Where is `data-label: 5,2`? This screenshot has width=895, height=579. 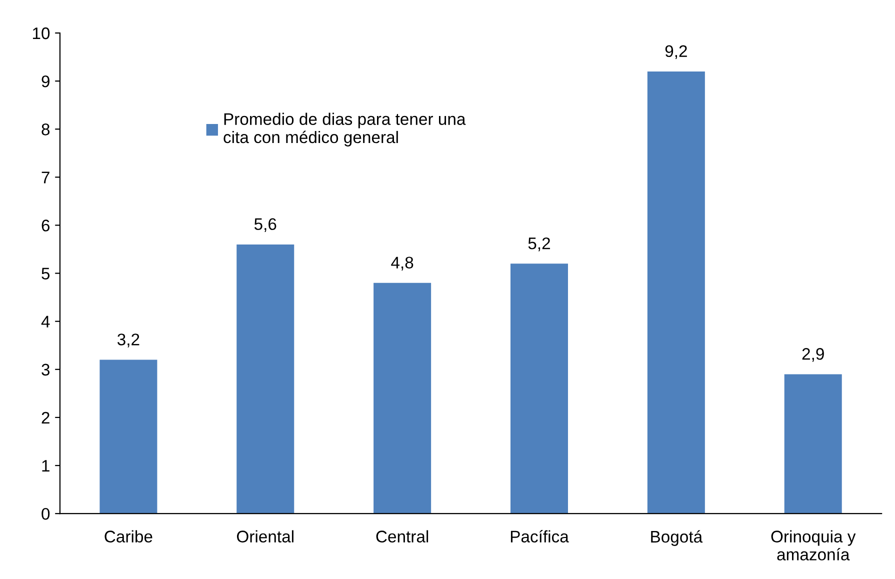
data-label: 5,2 is located at coordinates (539, 244).